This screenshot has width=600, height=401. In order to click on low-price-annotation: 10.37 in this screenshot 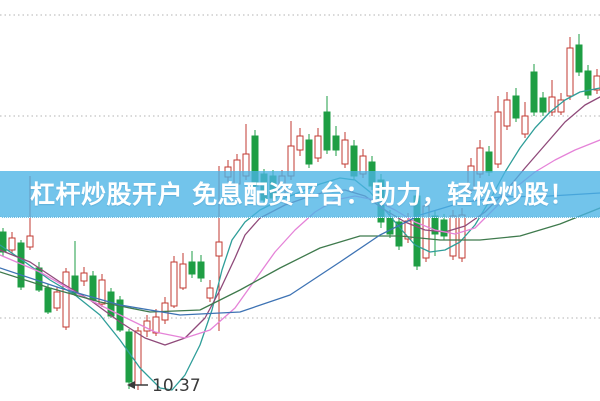, I will do `click(164, 386)`.